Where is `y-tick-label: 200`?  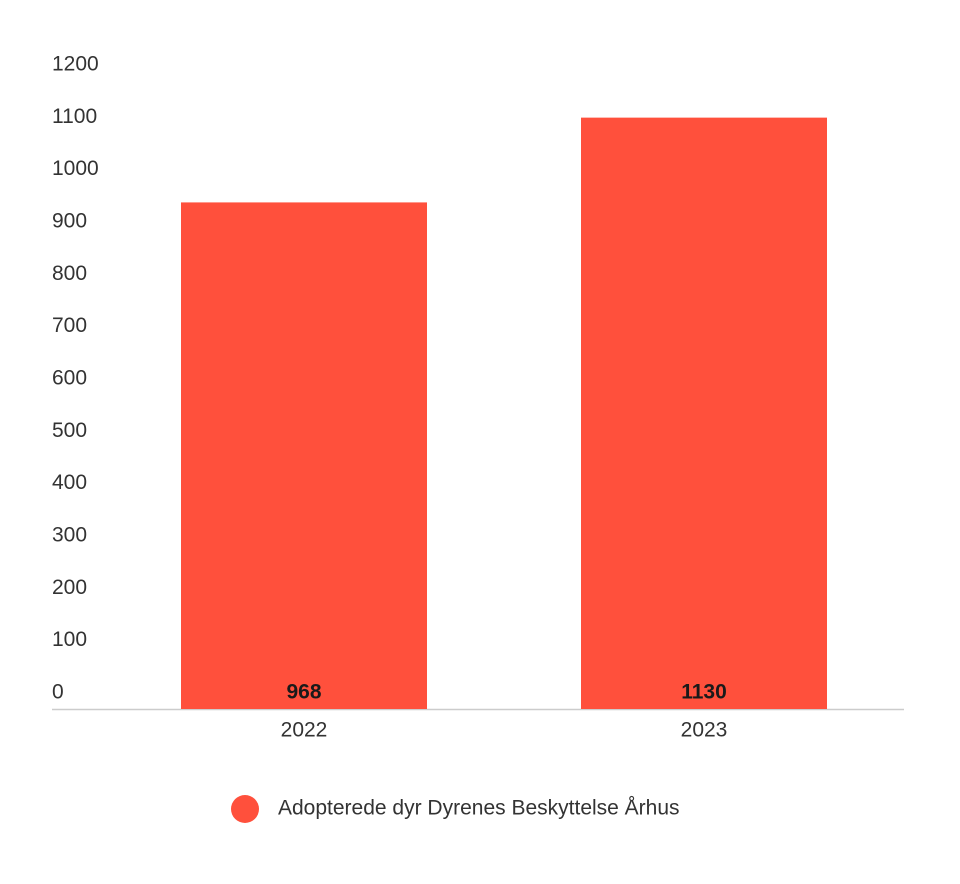
y-tick-label: 200 is located at coordinates (69, 587).